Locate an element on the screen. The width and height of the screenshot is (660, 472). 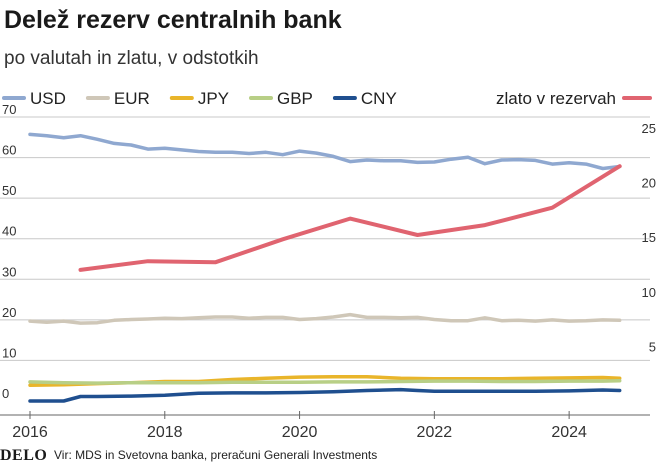
series-line-cny is located at coordinates (325, 395).